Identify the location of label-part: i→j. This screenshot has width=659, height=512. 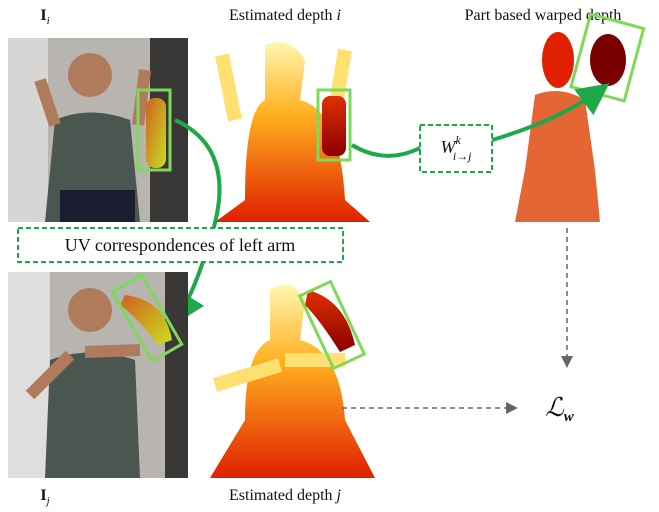
(462, 156).